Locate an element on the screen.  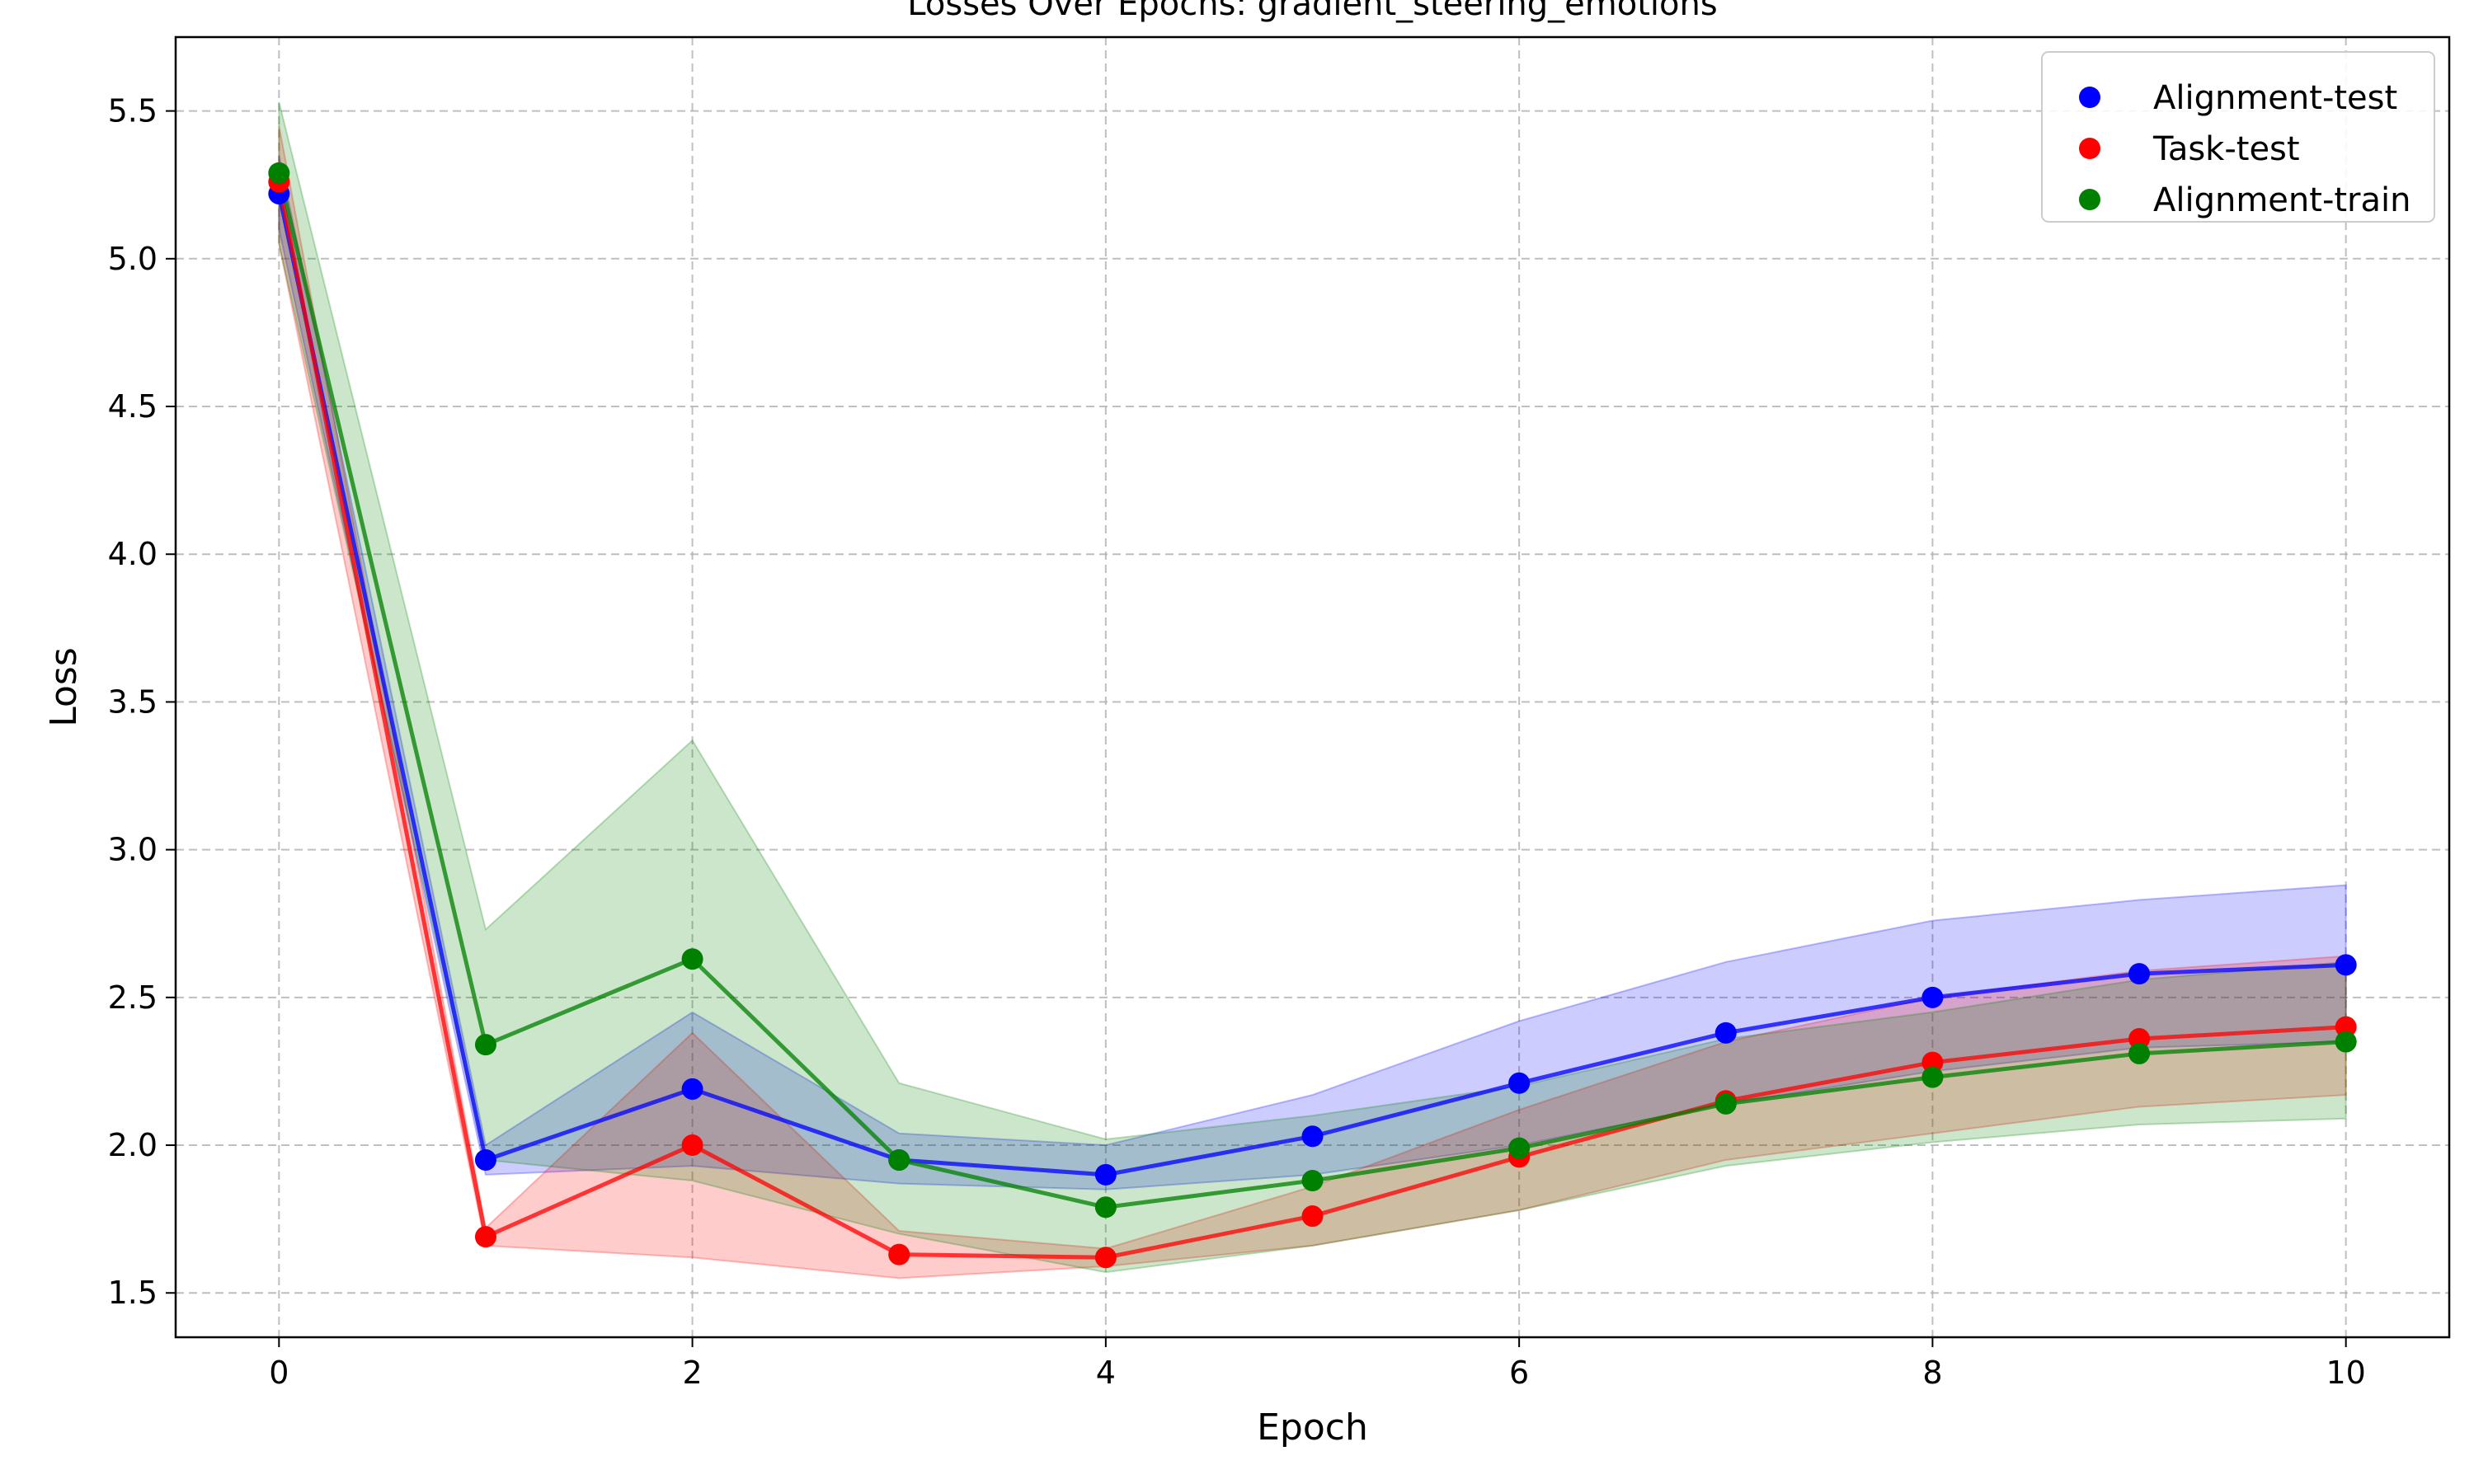
x-tick-label: 10 is located at coordinates (2346, 1373).